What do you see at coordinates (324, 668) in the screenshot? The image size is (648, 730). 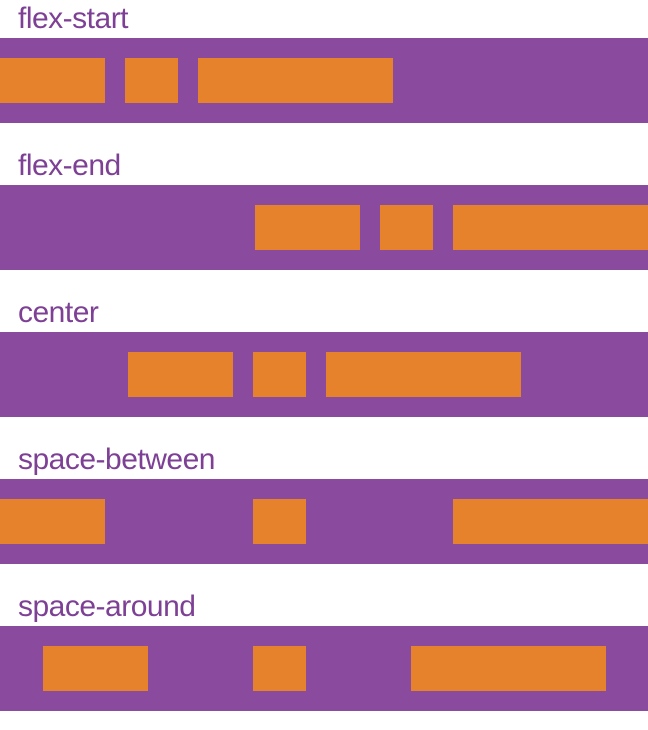 I see `flex-container-space-around` at bounding box center [324, 668].